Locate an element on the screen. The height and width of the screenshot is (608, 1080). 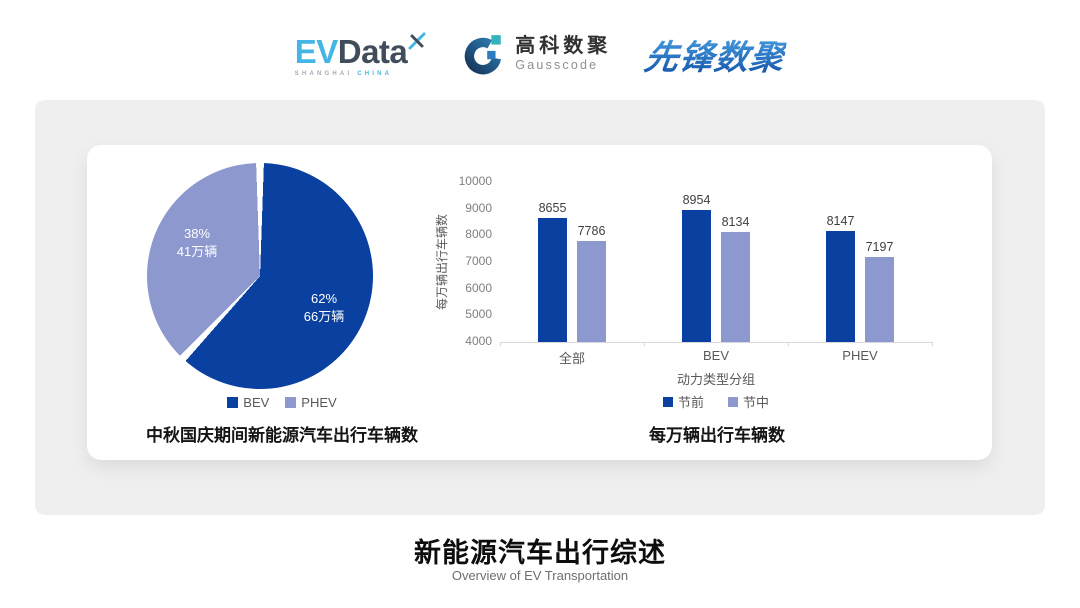
bar-legend-item-pre: 节前 is located at coordinates (683, 401).